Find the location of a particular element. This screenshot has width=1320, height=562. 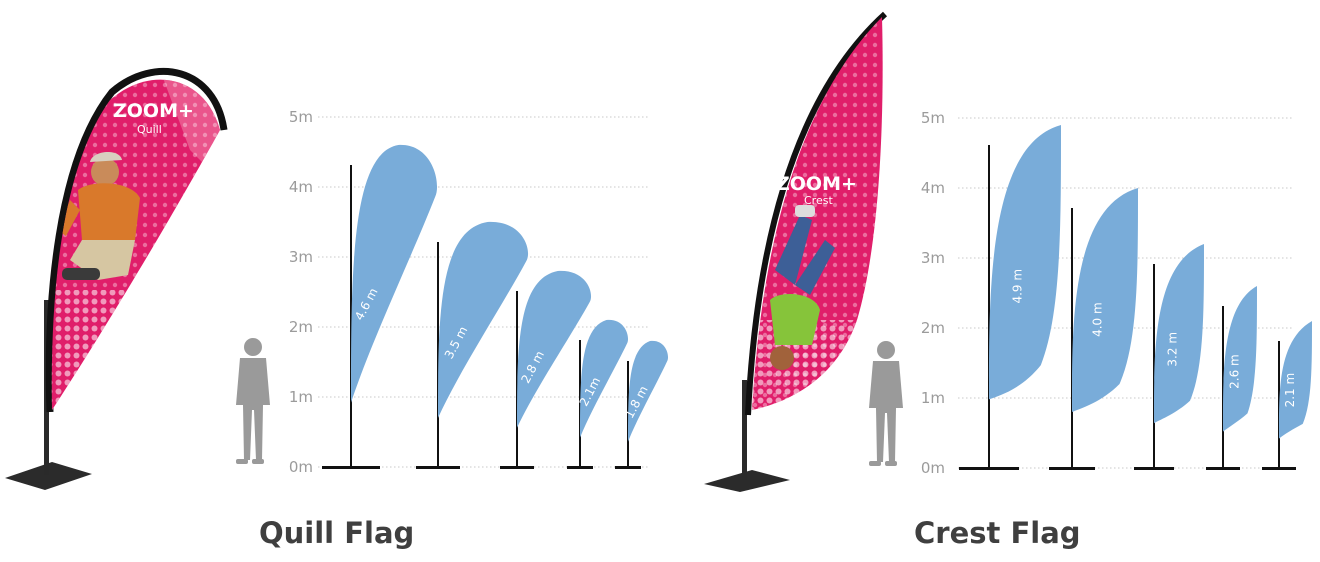

crest-flag-height-label: 3.2 m is located at coordinates (1173, 349).